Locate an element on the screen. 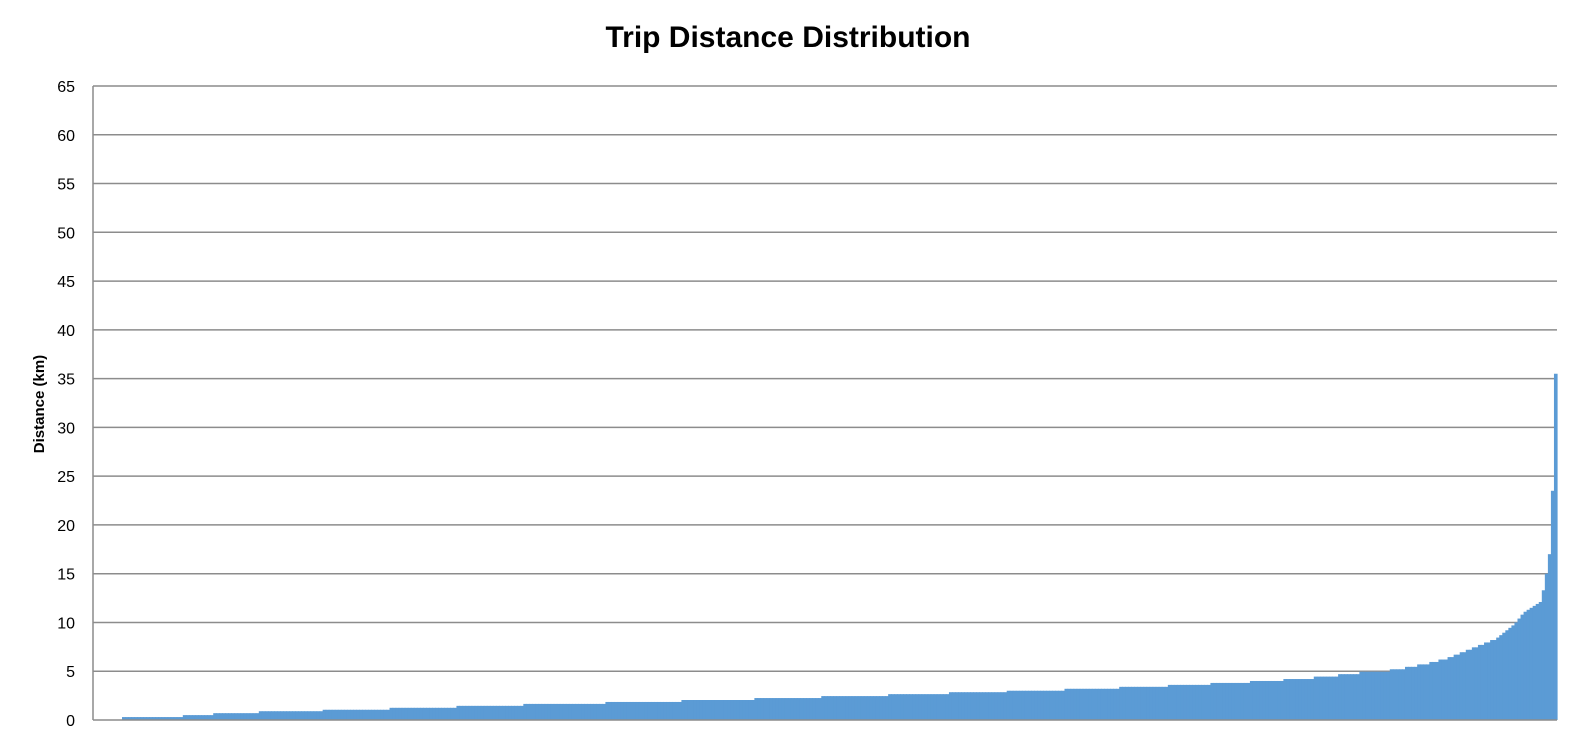 This screenshot has width=1596, height=750. y-axis-label: Distance (km) is located at coordinates (39, 404).